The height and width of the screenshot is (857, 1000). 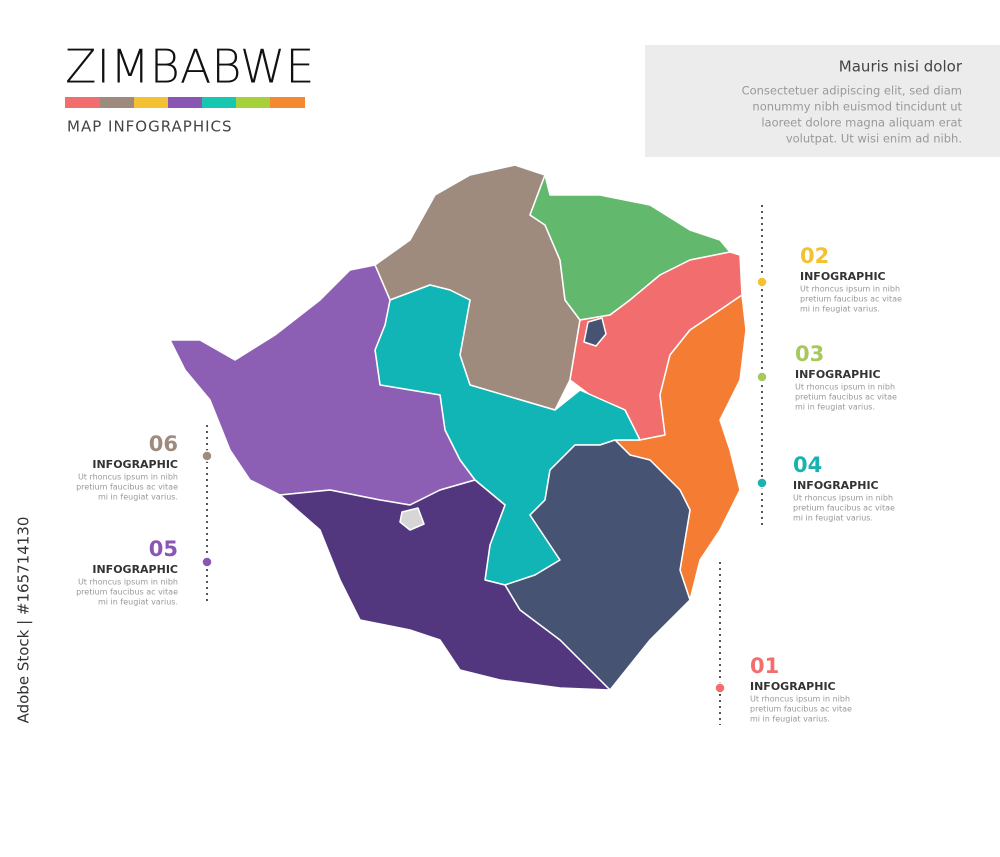 I want to click on text-box-line: Consectetuer adipiscing elit, sed diam, so click(x=852, y=91).